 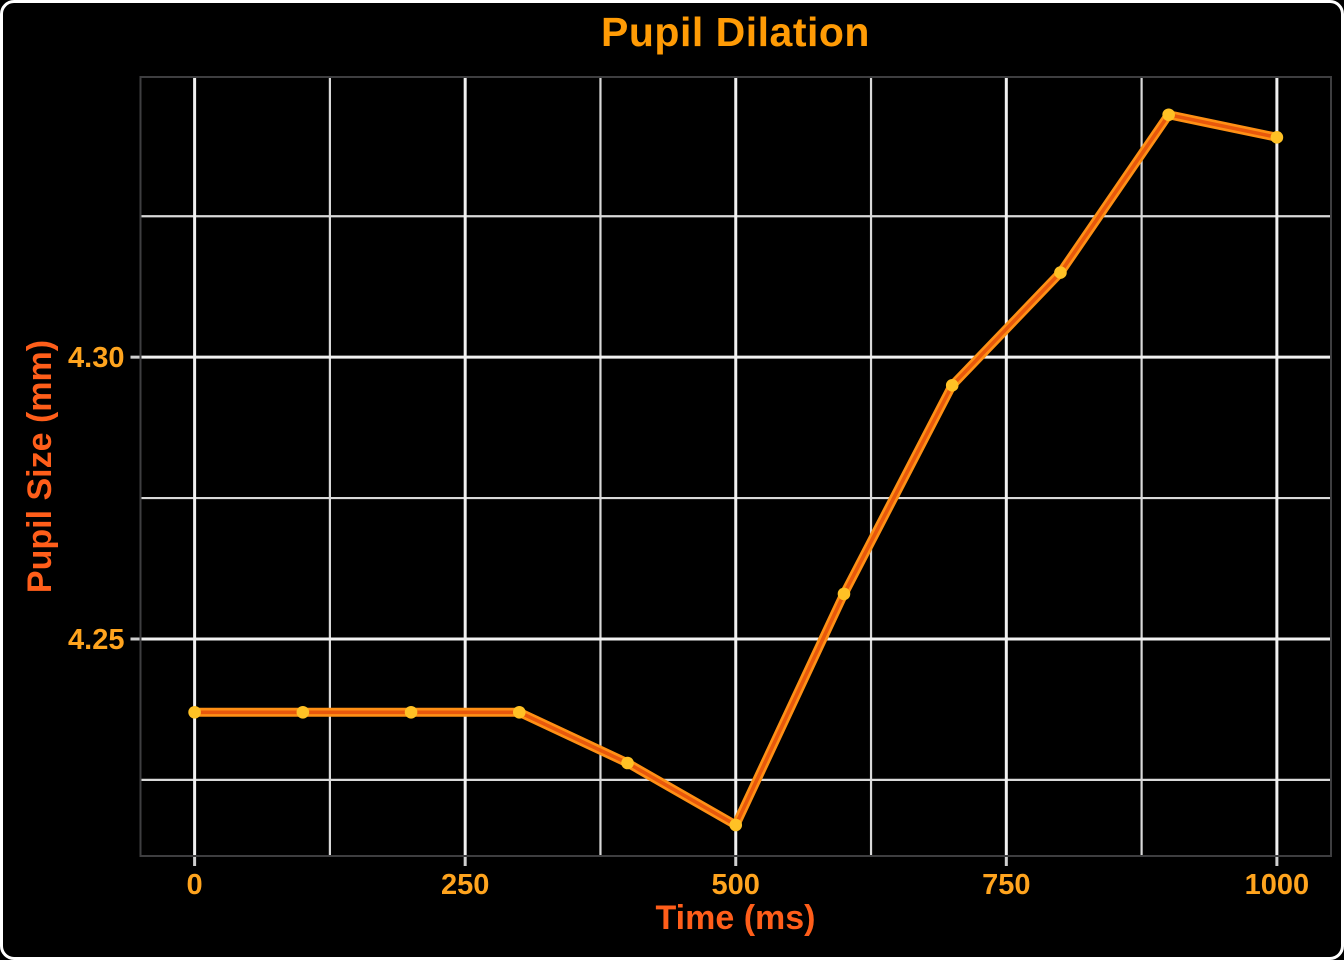 What do you see at coordinates (1006, 885) in the screenshot?
I see `x-tick-label: 750` at bounding box center [1006, 885].